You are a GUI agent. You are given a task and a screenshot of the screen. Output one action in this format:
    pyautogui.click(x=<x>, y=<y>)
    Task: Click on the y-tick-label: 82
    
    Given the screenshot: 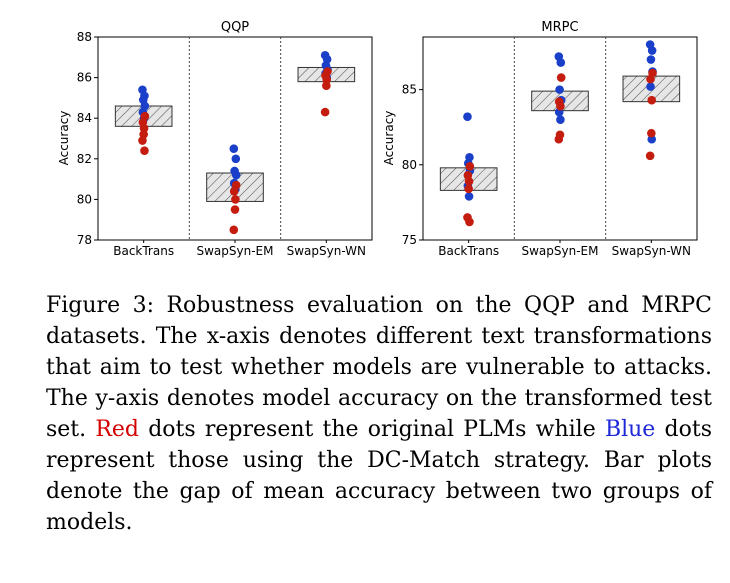 What is the action you would take?
    pyautogui.click(x=84, y=159)
    